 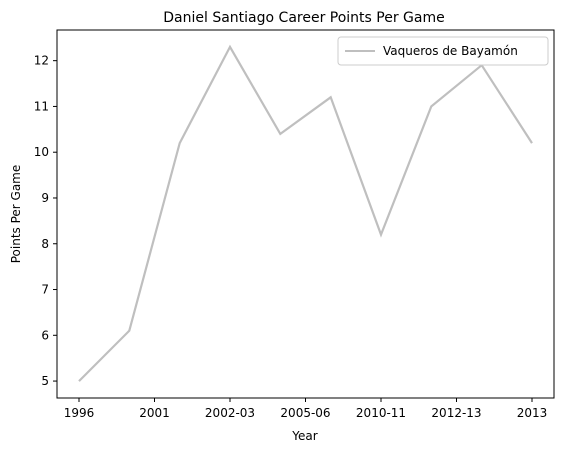 What do you see at coordinates (41, 106) in the screenshot?
I see `y-tick-label: 11` at bounding box center [41, 106].